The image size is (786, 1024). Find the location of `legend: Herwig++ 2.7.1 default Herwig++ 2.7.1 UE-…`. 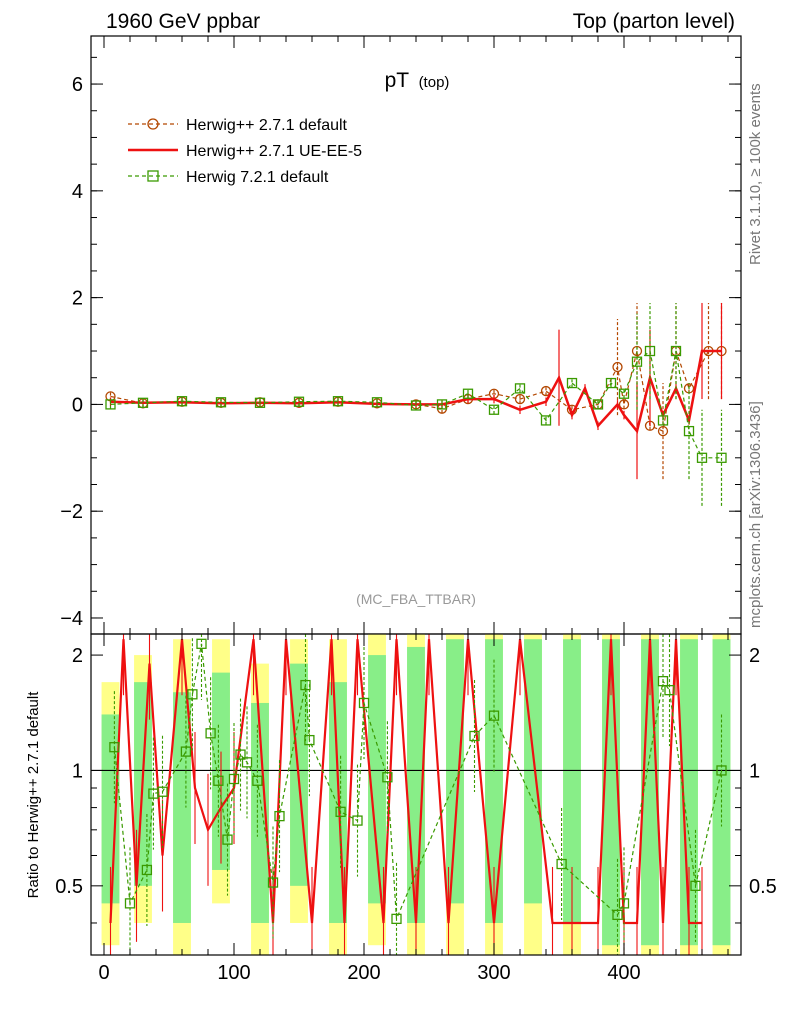

legend: Herwig++ 2.7.1 default Herwig++ 2.7.1 UE-… is located at coordinates (245, 151).